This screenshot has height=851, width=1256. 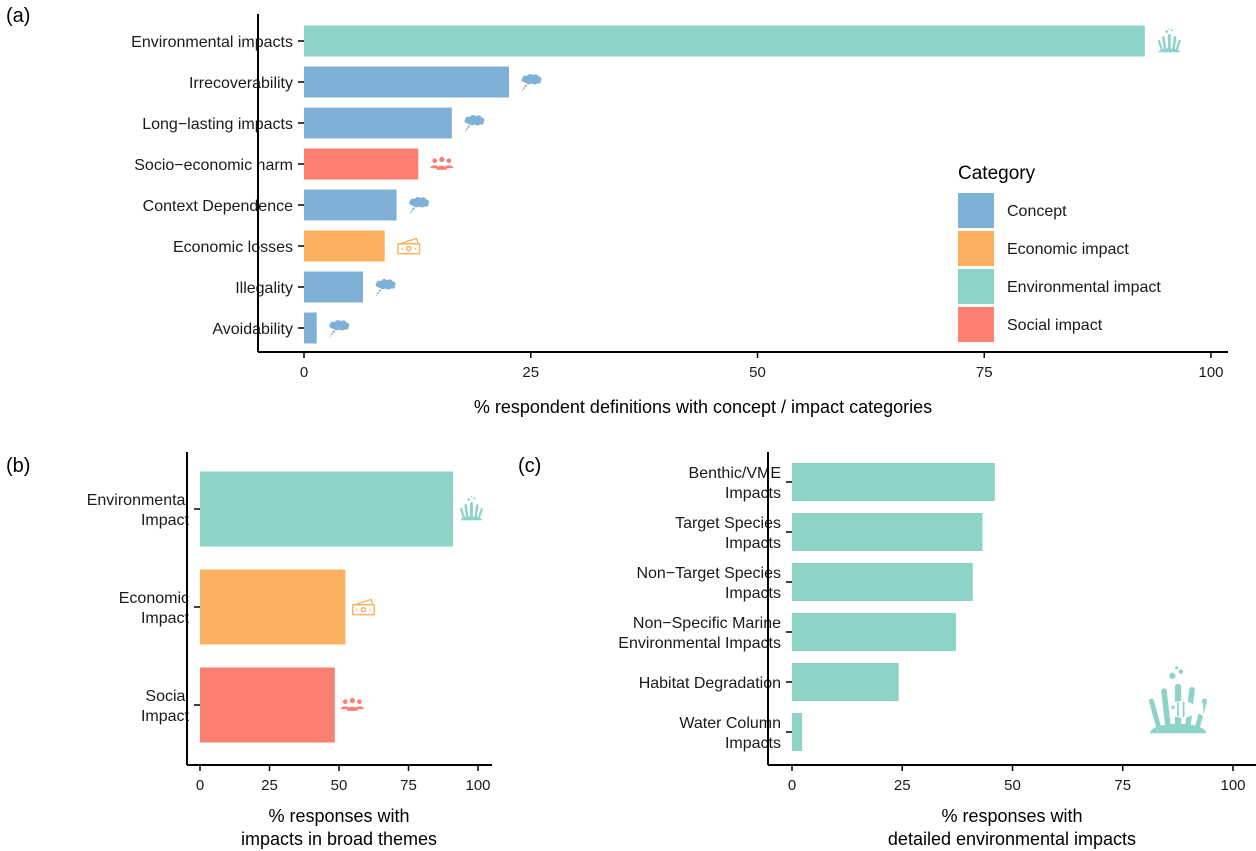 I want to click on a-x-tick-label: 100, so click(x=1210, y=372).